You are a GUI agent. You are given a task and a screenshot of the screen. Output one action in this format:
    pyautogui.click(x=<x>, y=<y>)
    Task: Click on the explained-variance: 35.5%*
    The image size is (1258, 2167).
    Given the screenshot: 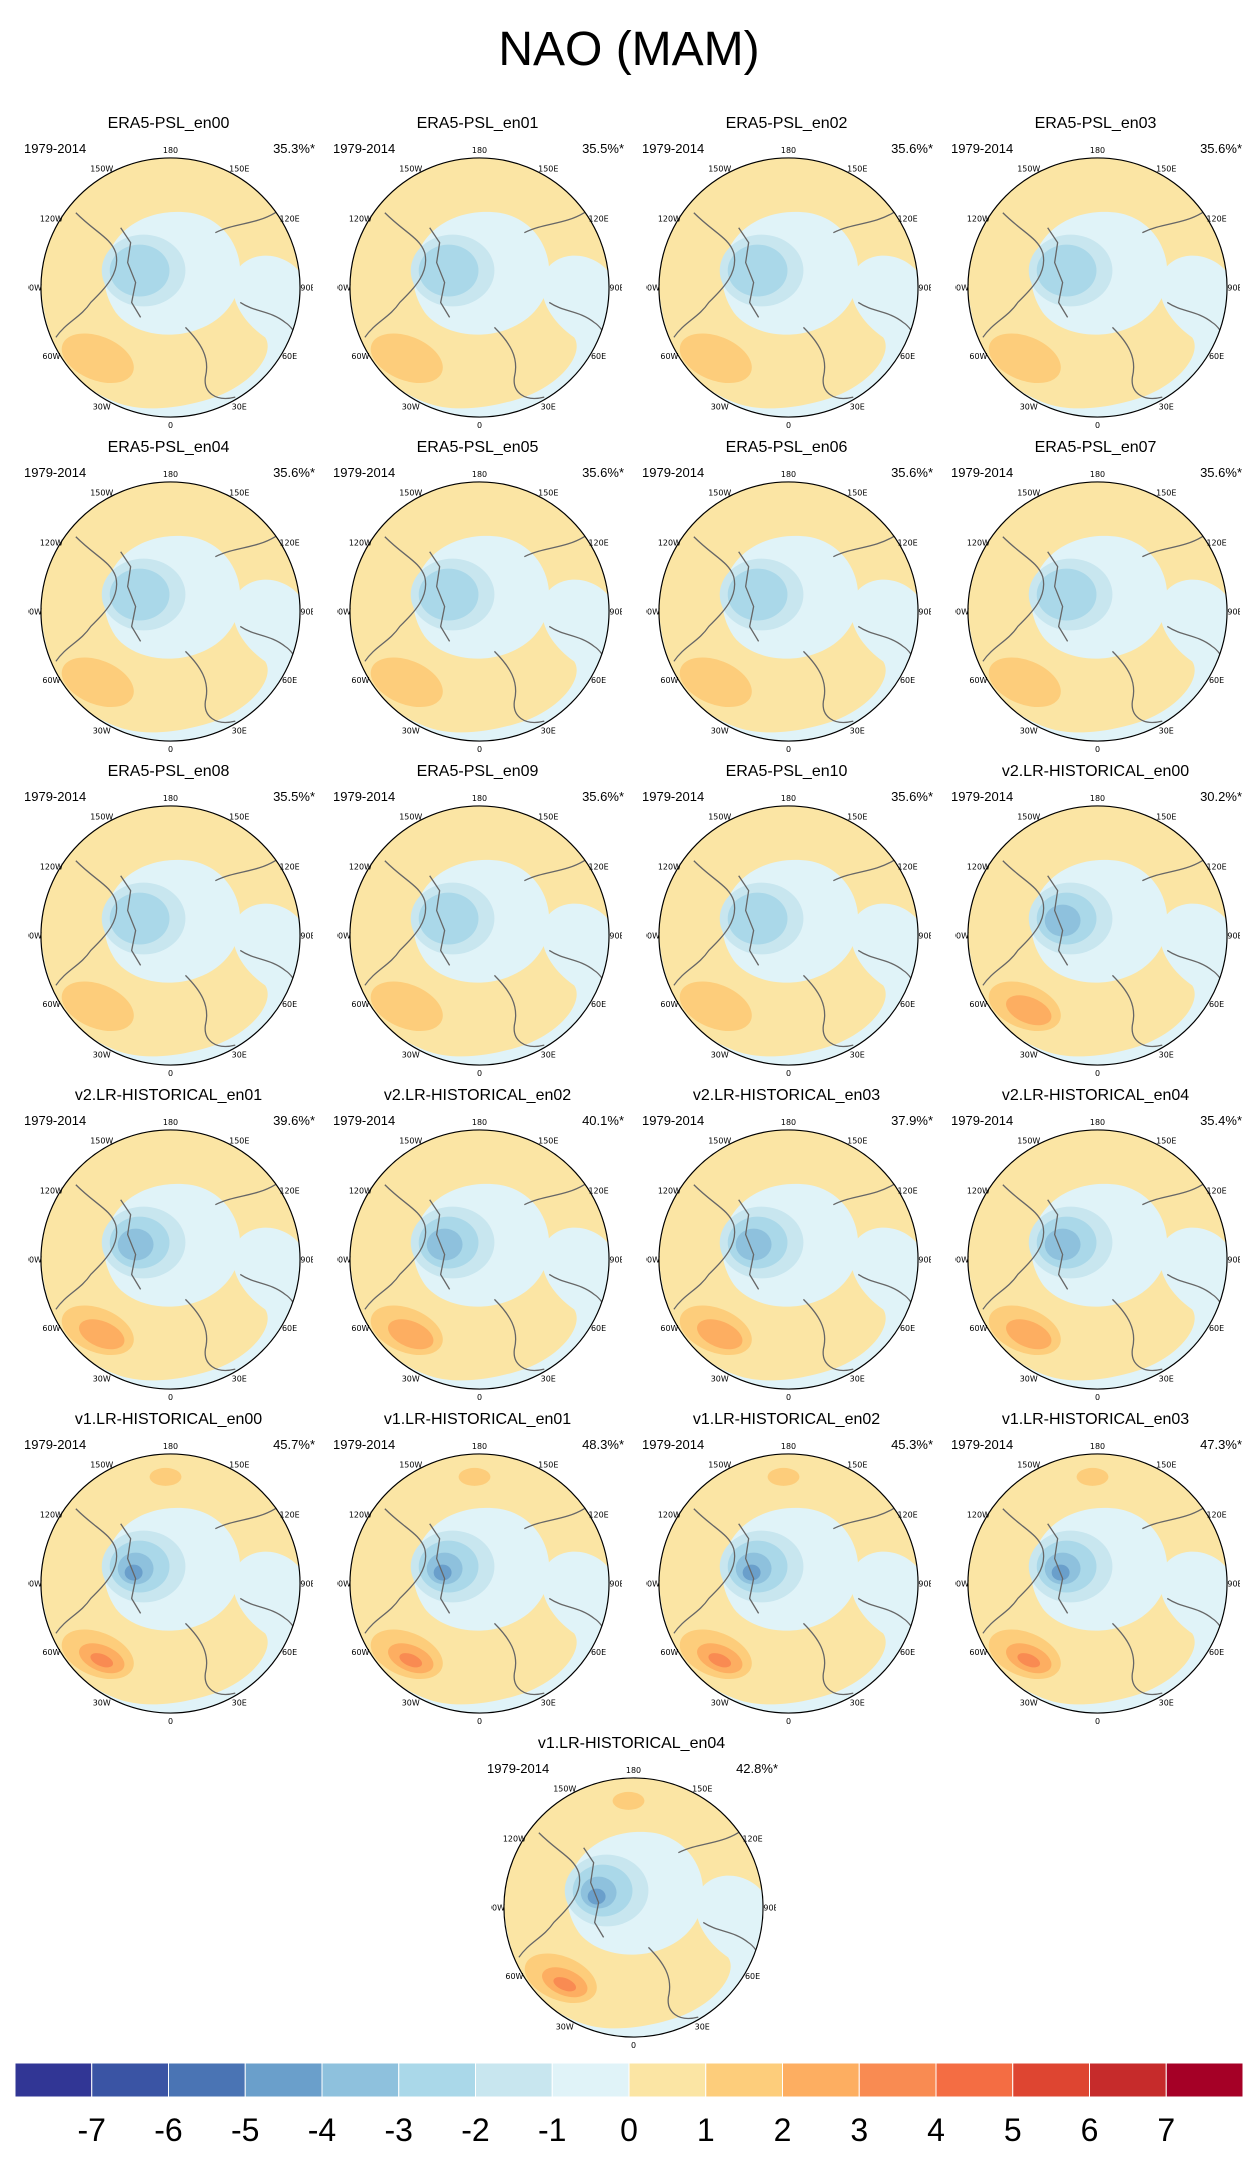 What is the action you would take?
    pyautogui.click(x=294, y=796)
    